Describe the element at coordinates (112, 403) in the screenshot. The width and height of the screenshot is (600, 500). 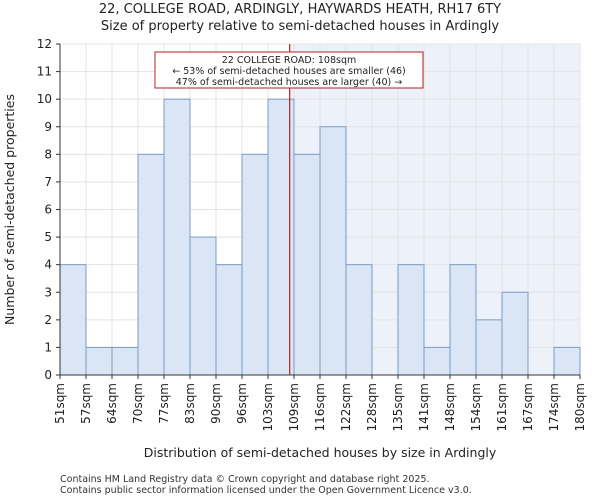
I see `x-tick-label: 64sqm` at that location.